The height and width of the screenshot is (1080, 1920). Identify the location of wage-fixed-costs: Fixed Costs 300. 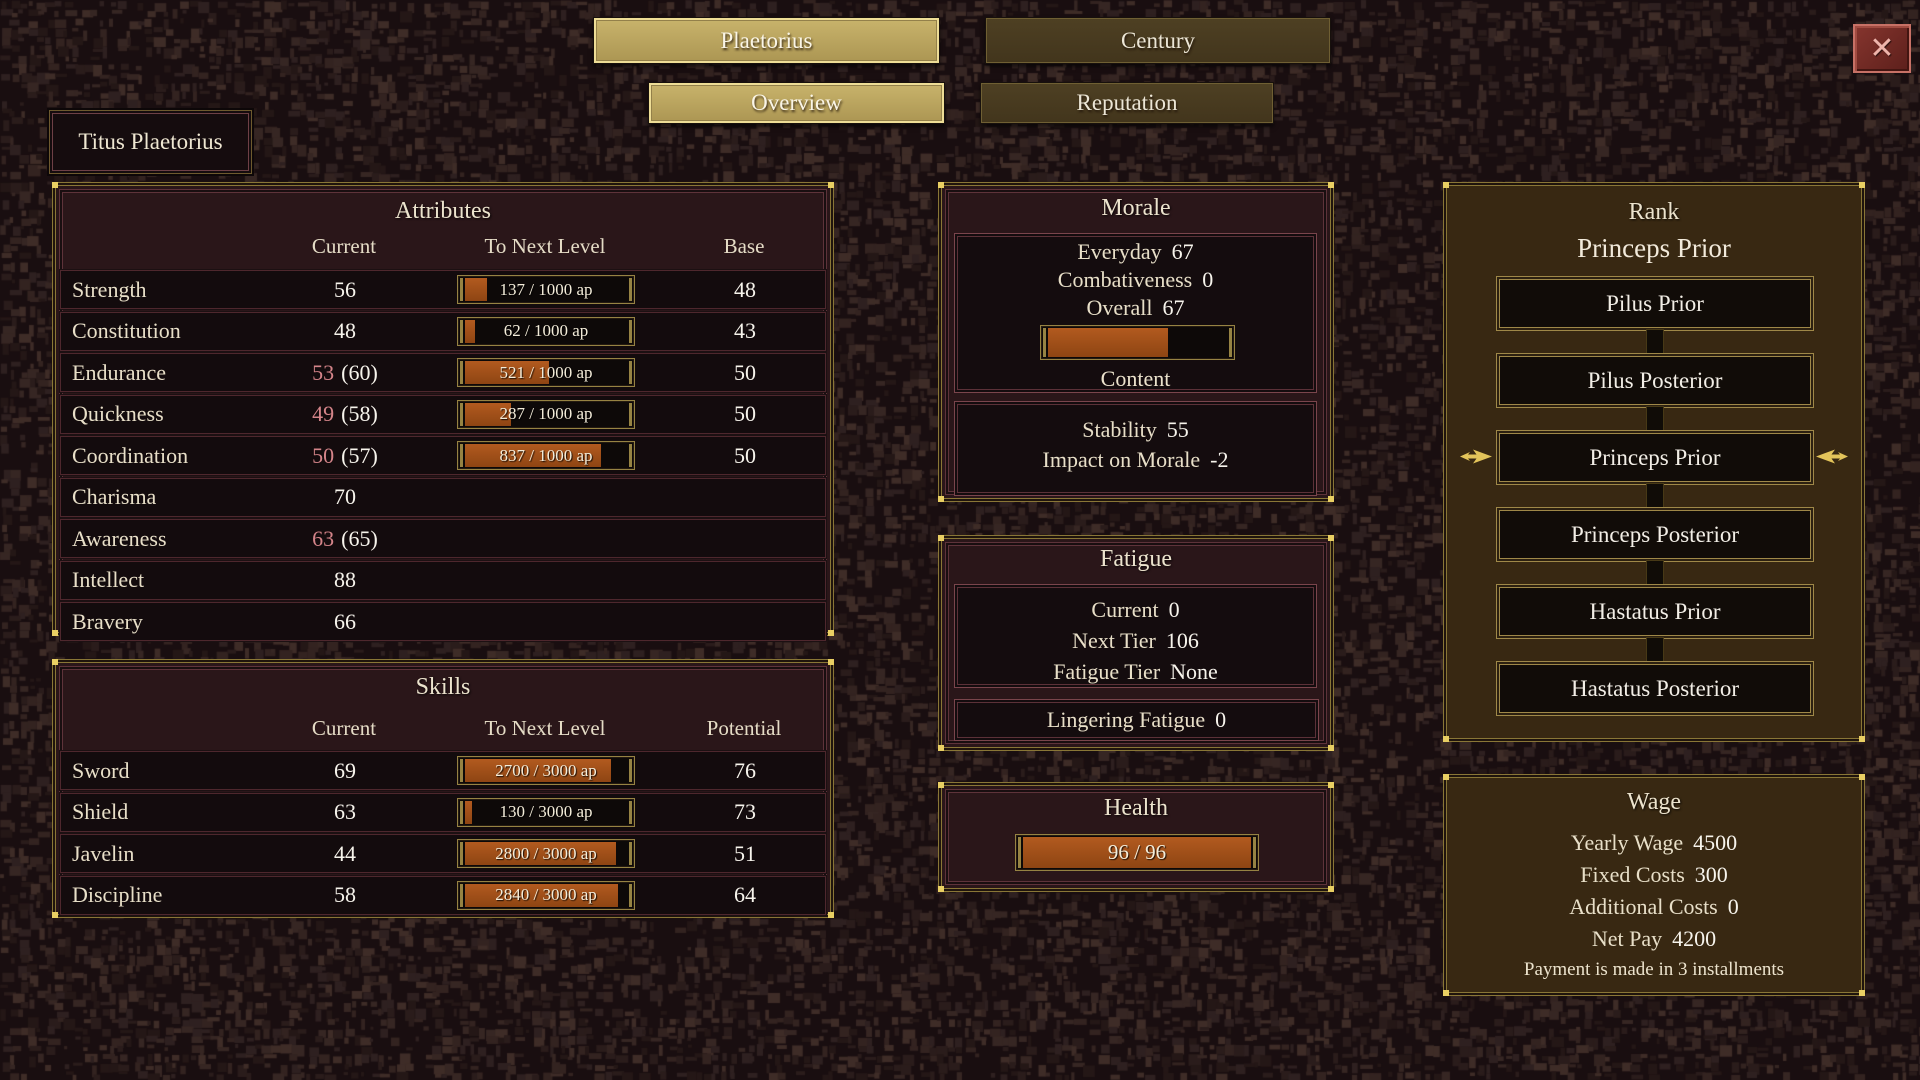
(1654, 874).